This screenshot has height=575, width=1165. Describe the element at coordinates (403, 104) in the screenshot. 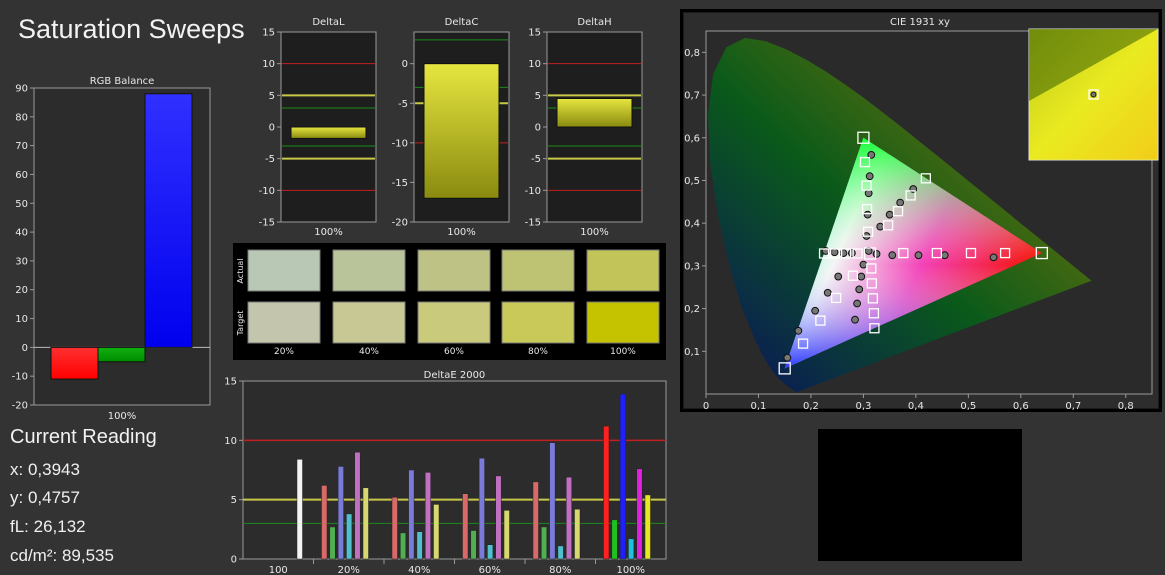

I see `delta-c-ytick-label-3: -5` at that location.